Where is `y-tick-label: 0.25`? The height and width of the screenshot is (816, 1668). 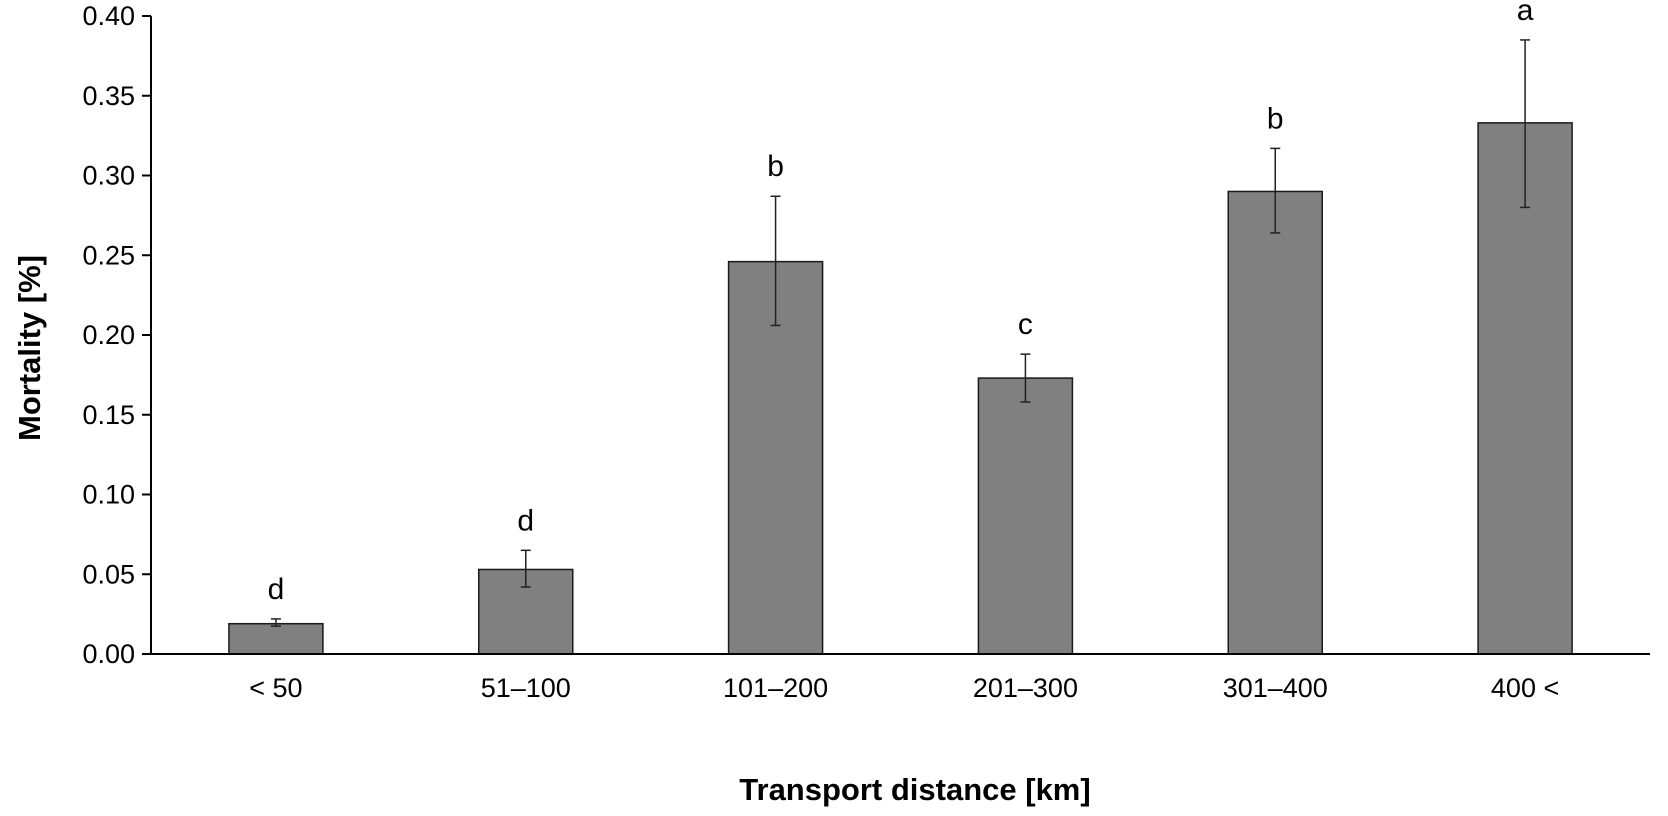 y-tick-label: 0.25 is located at coordinates (108, 255).